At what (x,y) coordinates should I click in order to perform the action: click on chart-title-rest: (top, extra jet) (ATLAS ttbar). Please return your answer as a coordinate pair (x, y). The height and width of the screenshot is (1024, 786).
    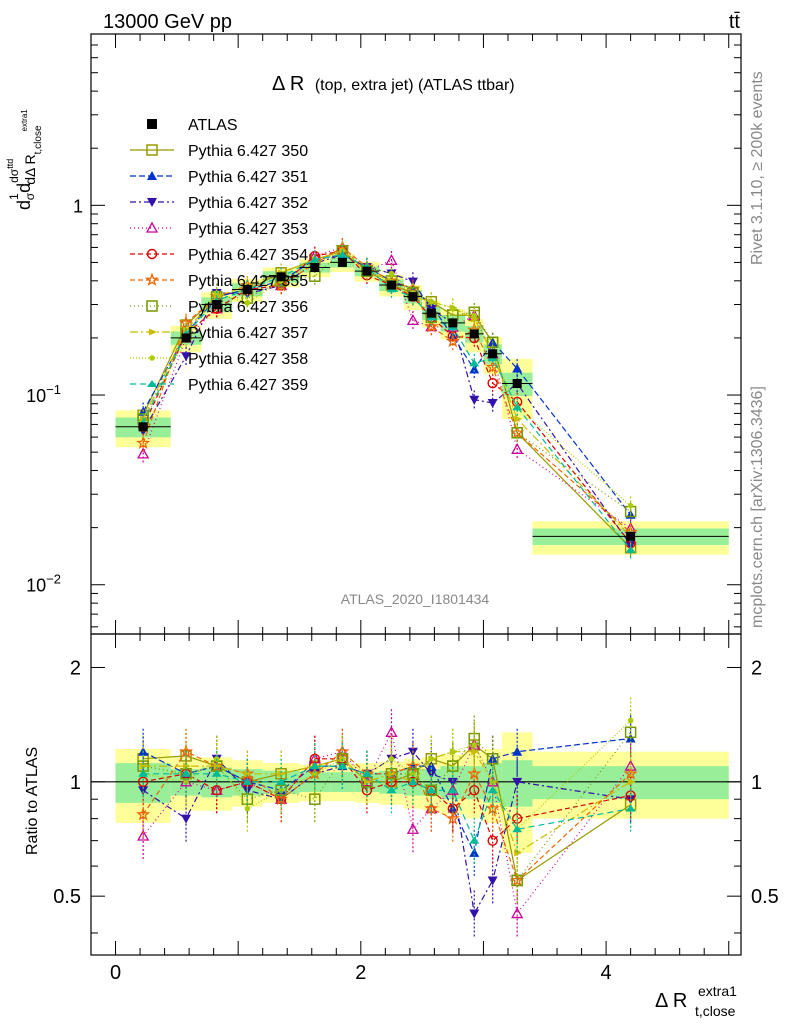
    Looking at the image, I should click on (415, 85).